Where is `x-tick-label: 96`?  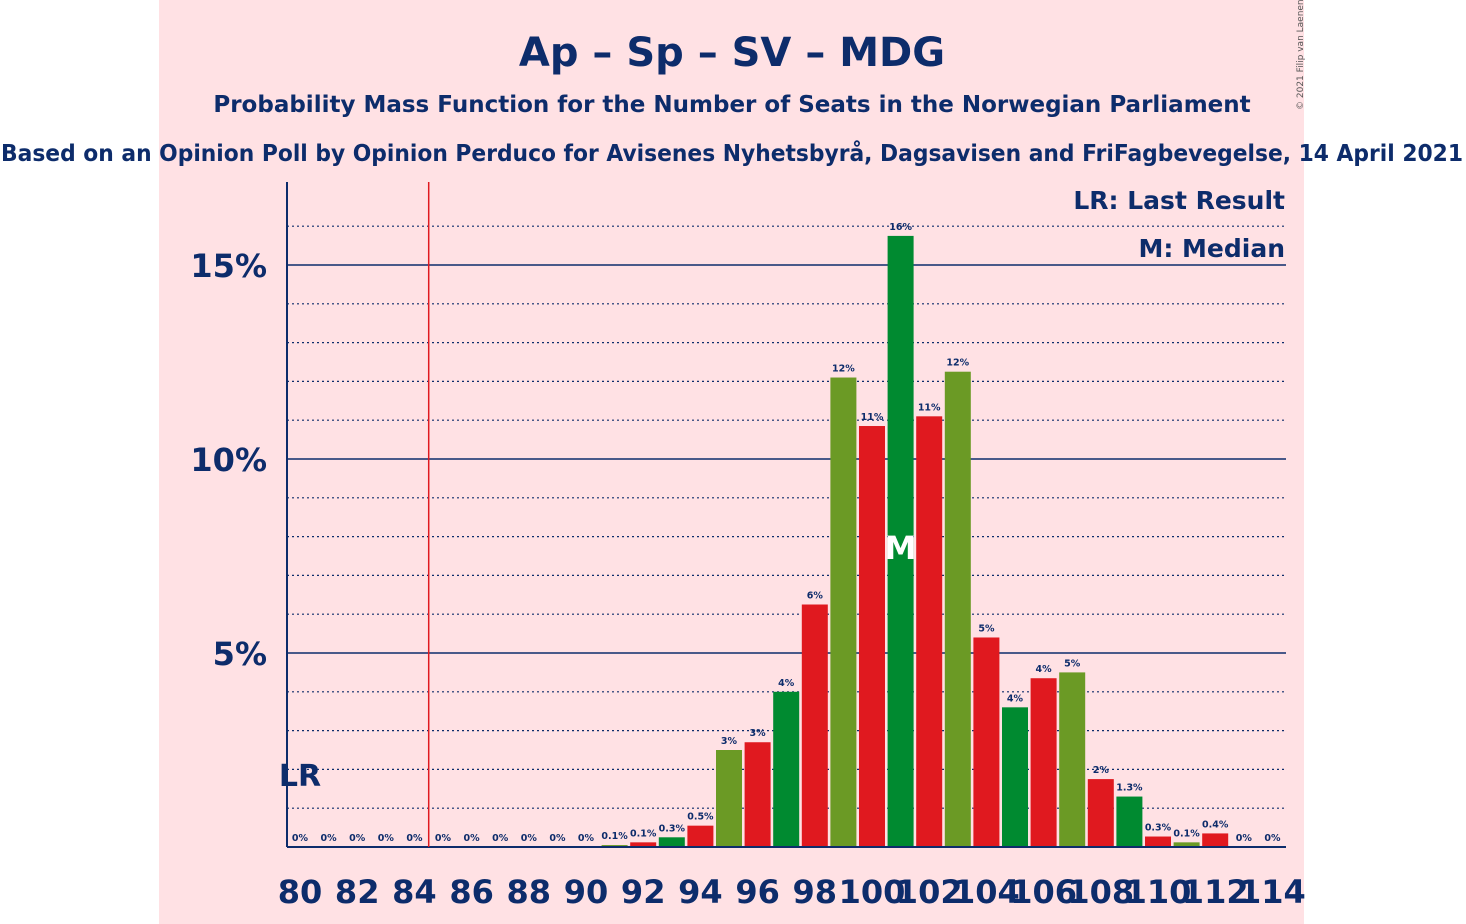 x-tick-label: 96 is located at coordinates (757, 892).